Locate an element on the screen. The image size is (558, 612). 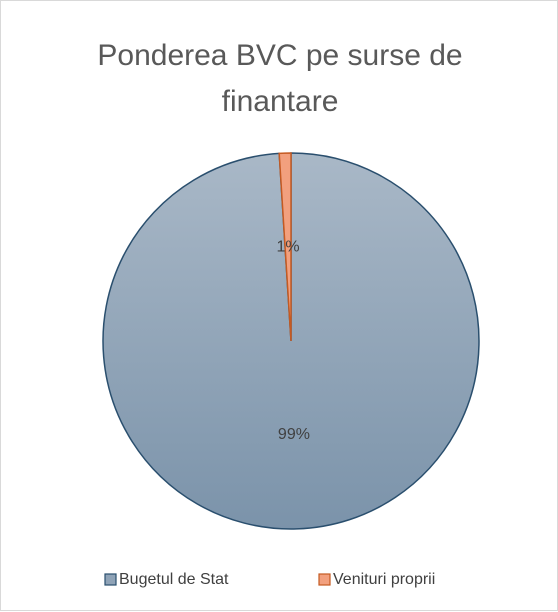
legend-label: Bugetul de Stat is located at coordinates (174, 579).